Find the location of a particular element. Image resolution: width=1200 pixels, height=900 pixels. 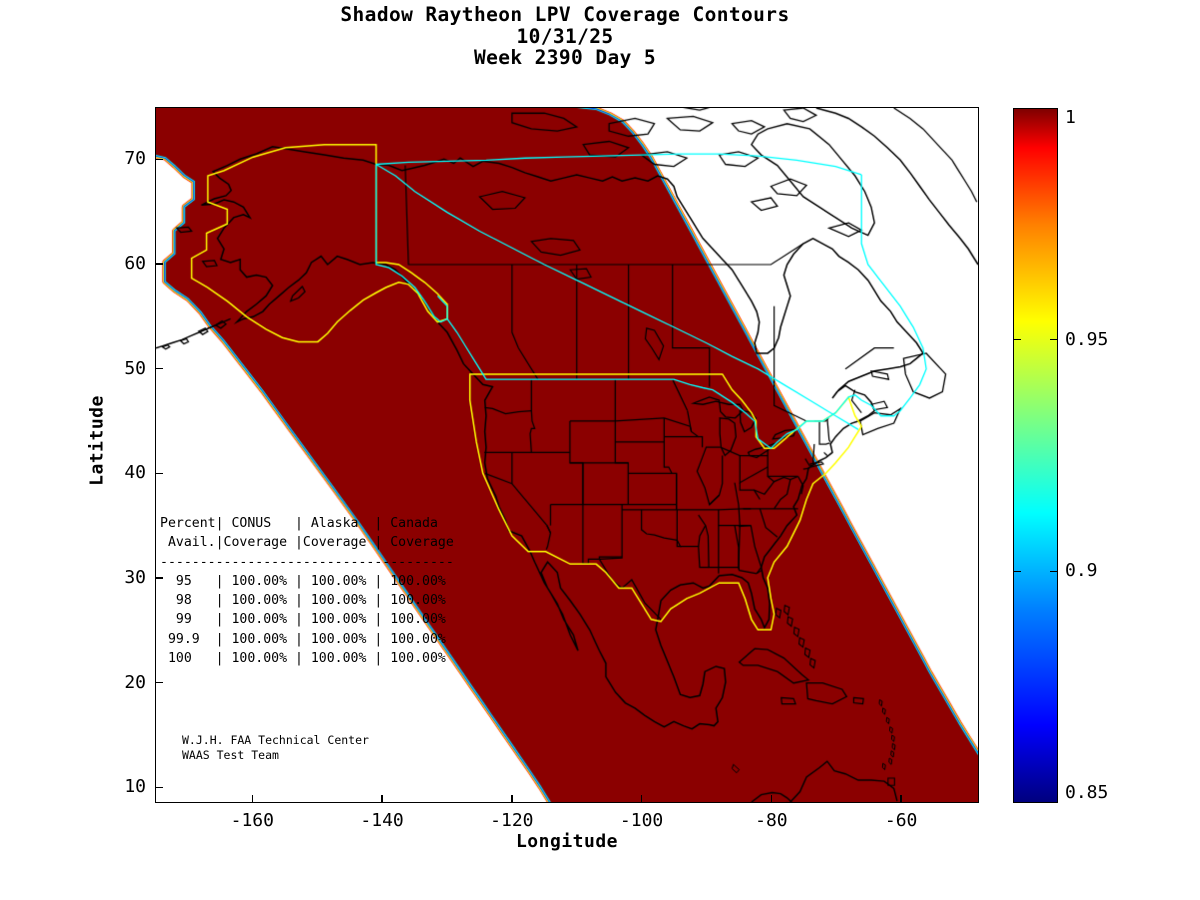

y-axis-label: Latitude is located at coordinates (97, 440).